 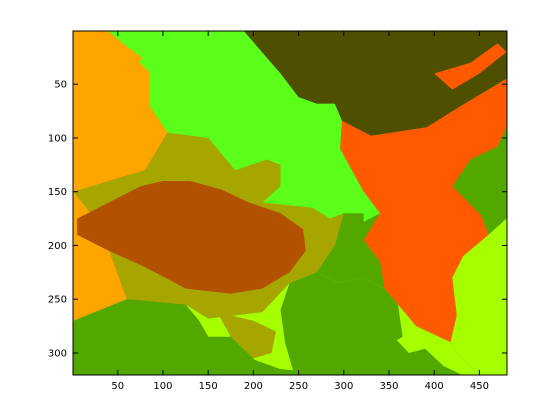 I want to click on x-tick-label: 100, so click(x=162, y=386).